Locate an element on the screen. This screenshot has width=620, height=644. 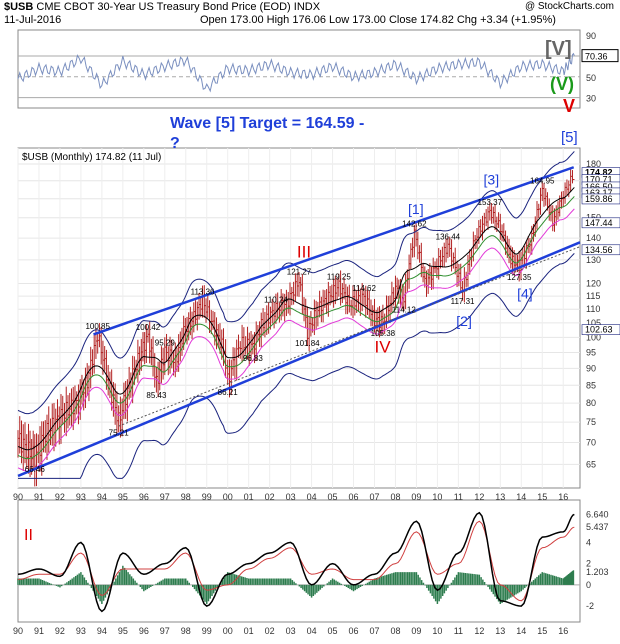
macd-x-tick-label: 05 is located at coordinates (333, 631).